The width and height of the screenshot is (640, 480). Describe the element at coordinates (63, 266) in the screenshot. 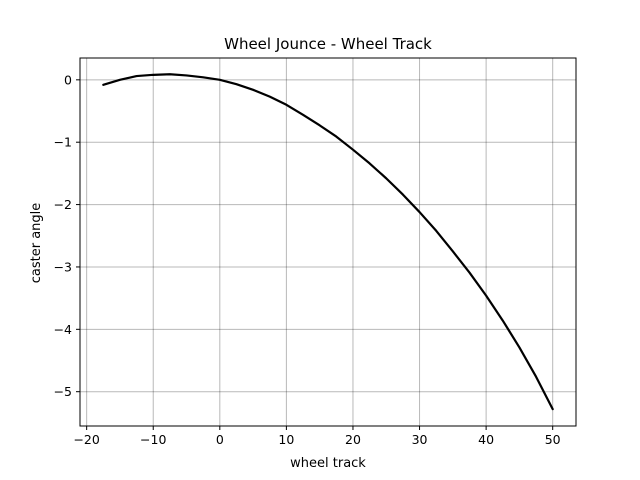

I see `y-tick-label: −3` at that location.